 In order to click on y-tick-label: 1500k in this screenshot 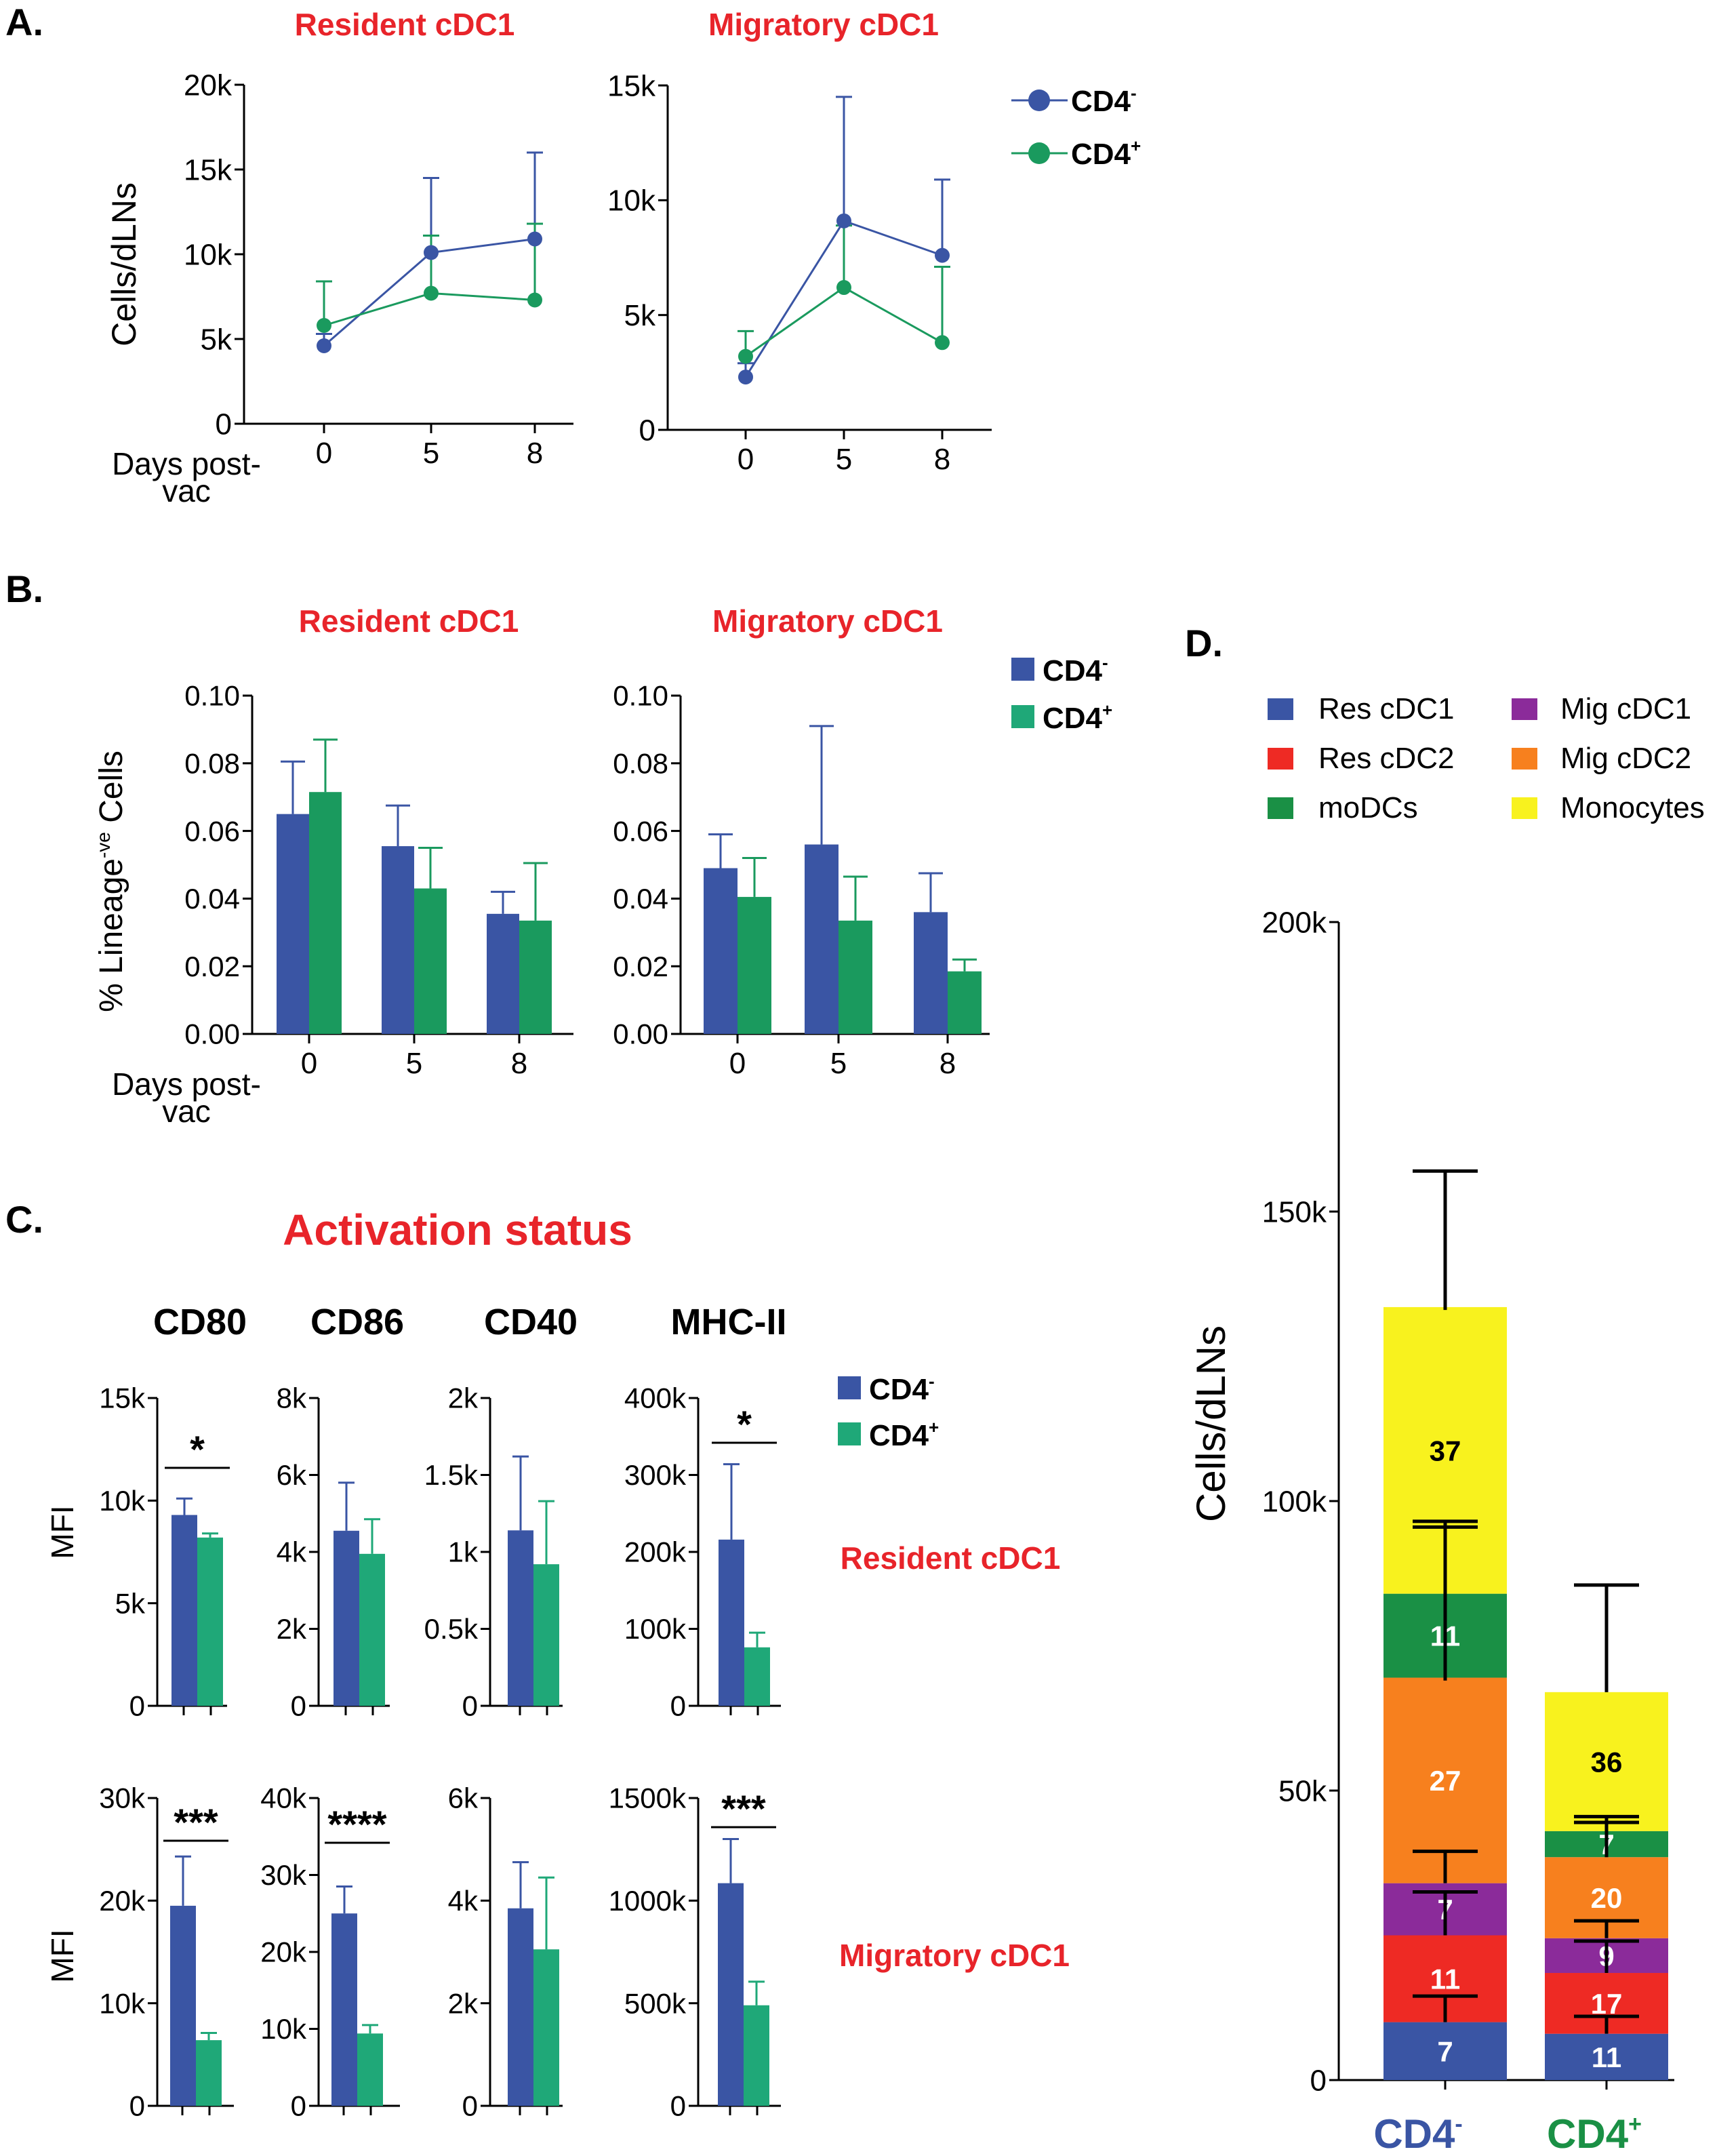, I will do `click(648, 1798)`.